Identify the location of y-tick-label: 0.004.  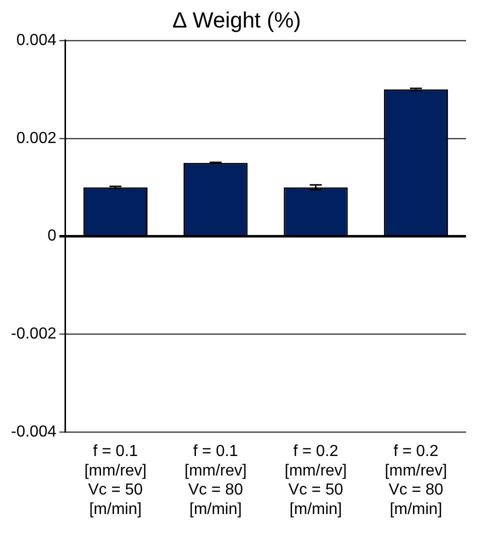
(36, 40).